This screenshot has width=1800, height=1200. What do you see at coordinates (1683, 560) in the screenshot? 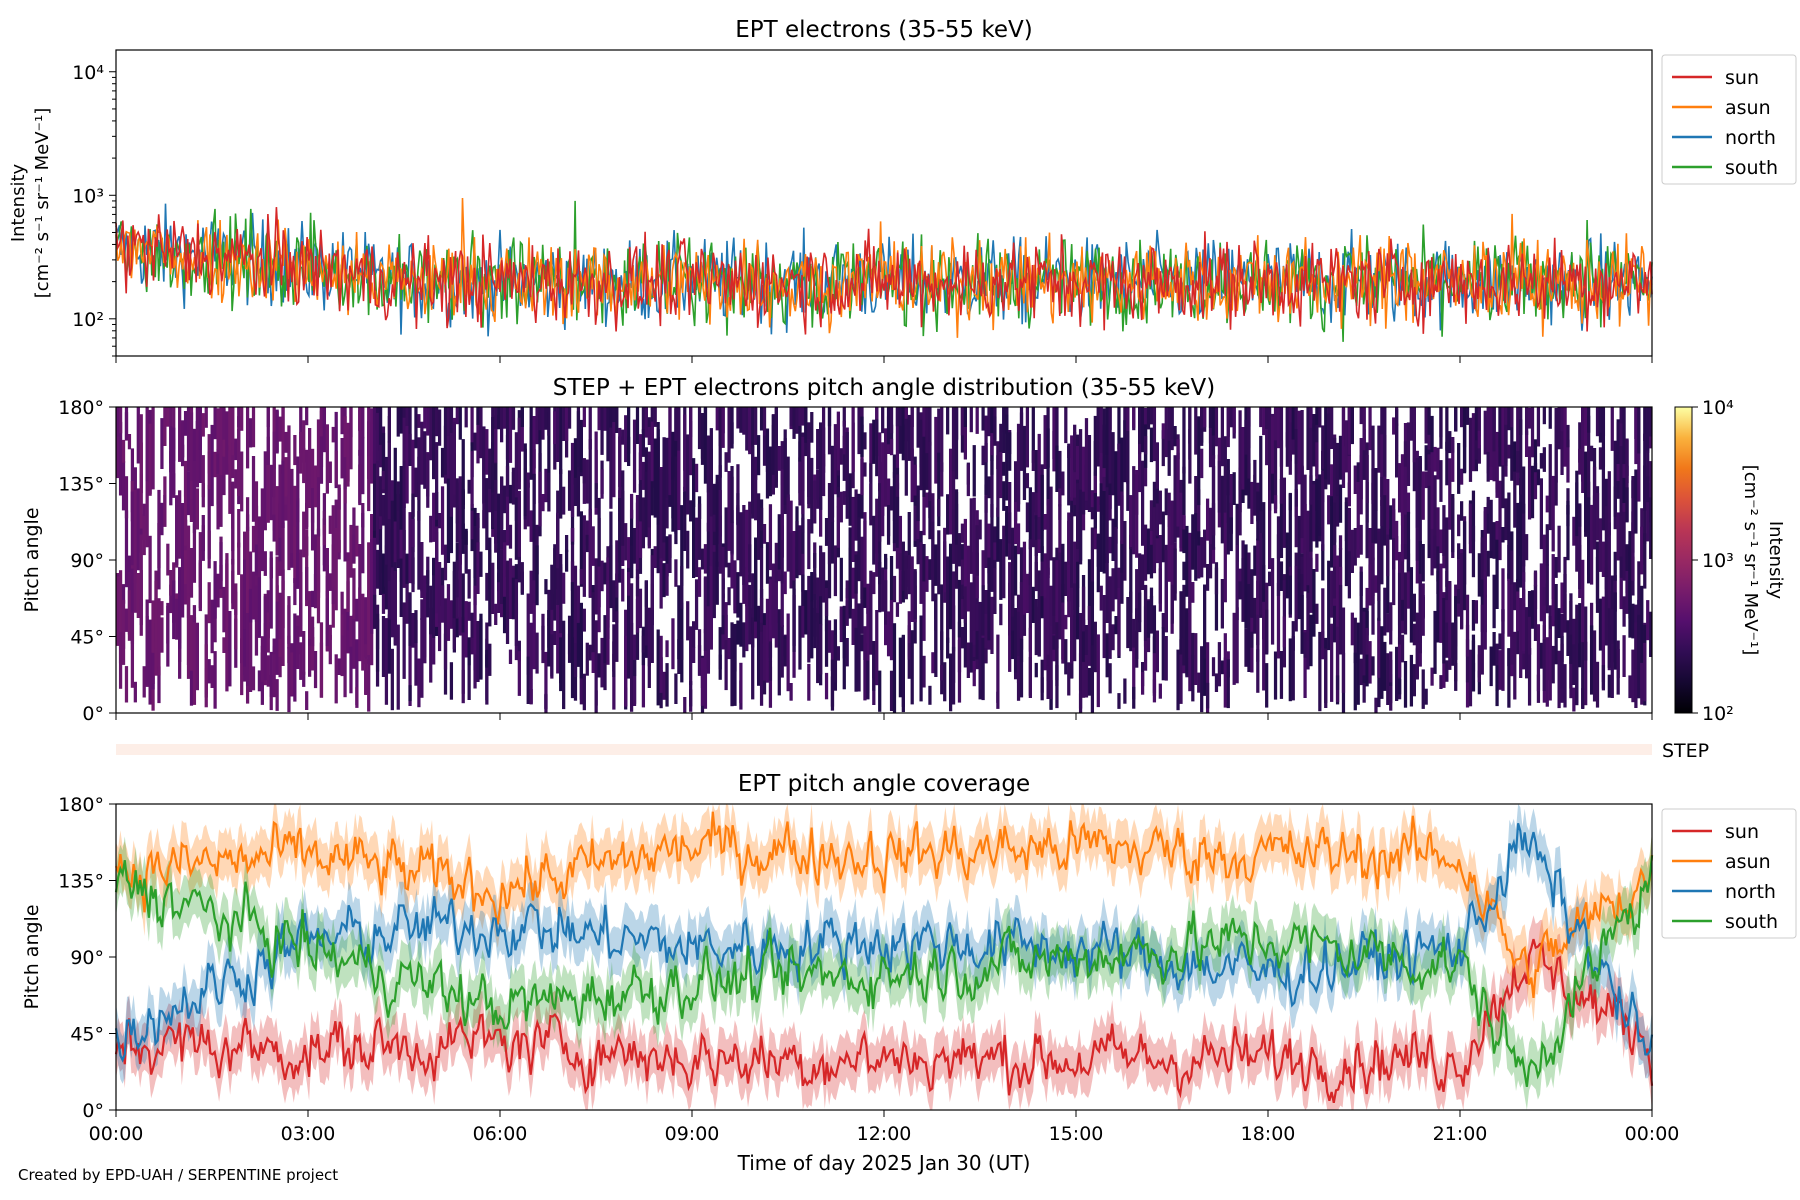
I see `colorbar-bar` at bounding box center [1683, 560].